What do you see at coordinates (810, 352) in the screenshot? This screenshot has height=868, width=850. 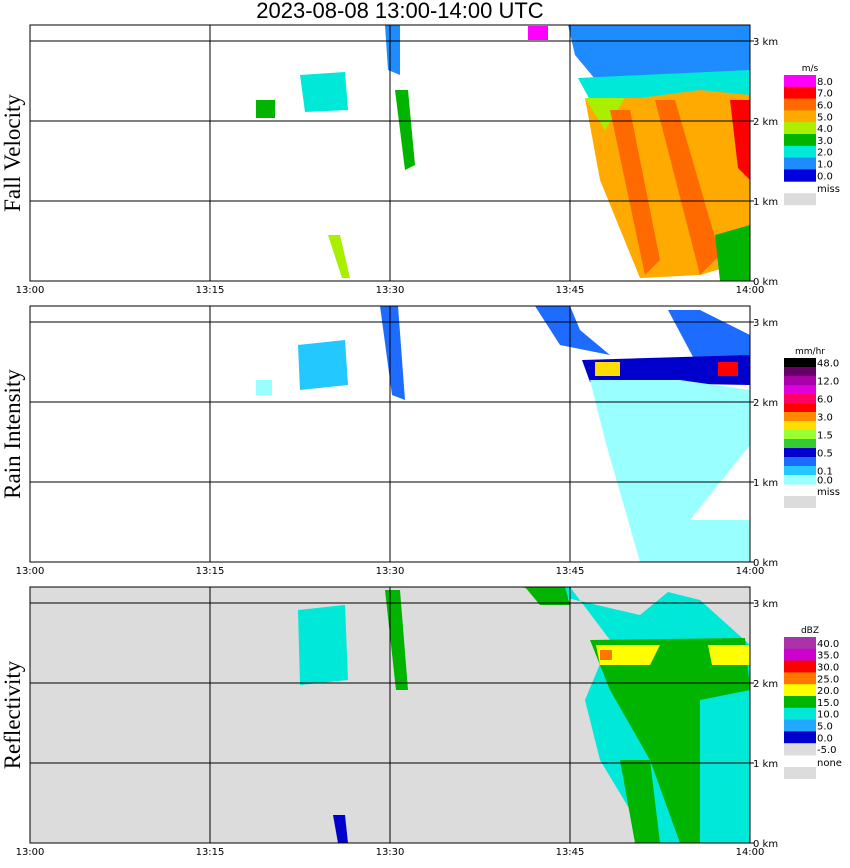 I see `legend-unit: mm/hr` at bounding box center [810, 352].